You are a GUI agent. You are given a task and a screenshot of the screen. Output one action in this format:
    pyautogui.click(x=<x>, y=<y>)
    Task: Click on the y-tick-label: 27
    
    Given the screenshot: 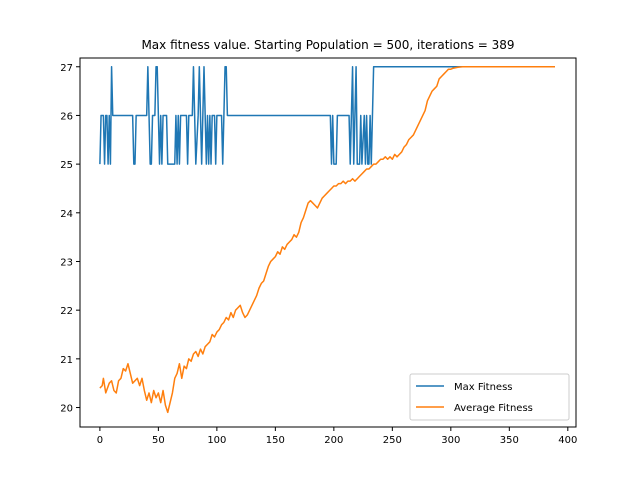 What is the action you would take?
    pyautogui.click(x=66, y=68)
    